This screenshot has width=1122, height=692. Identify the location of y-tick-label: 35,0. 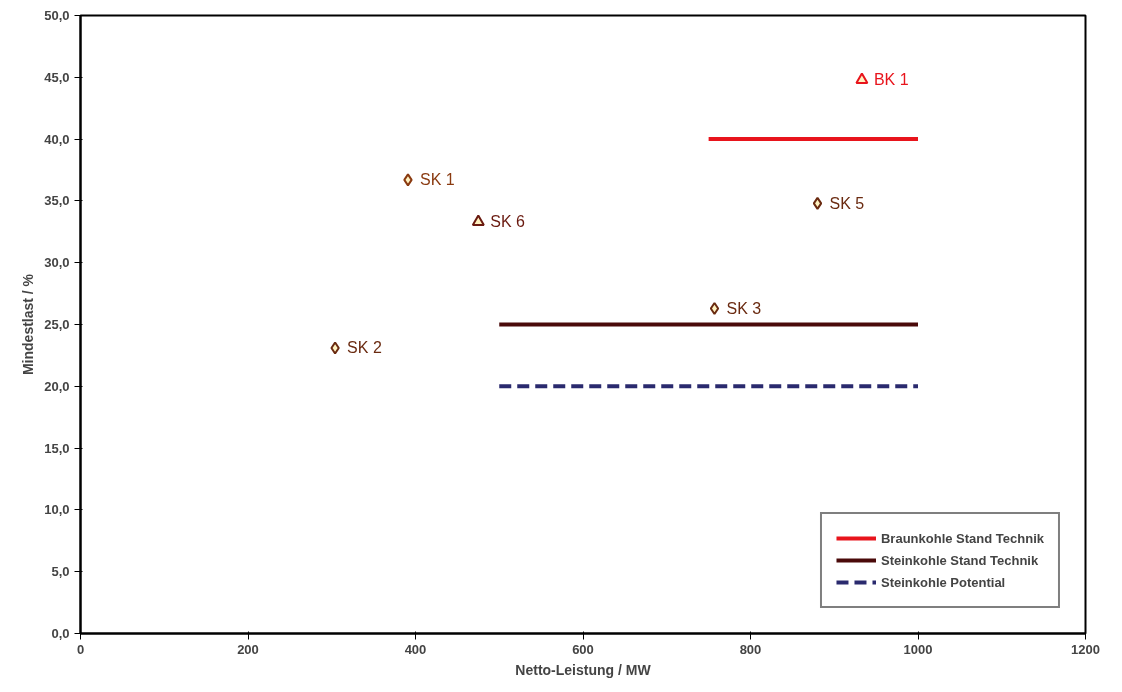
(57, 201).